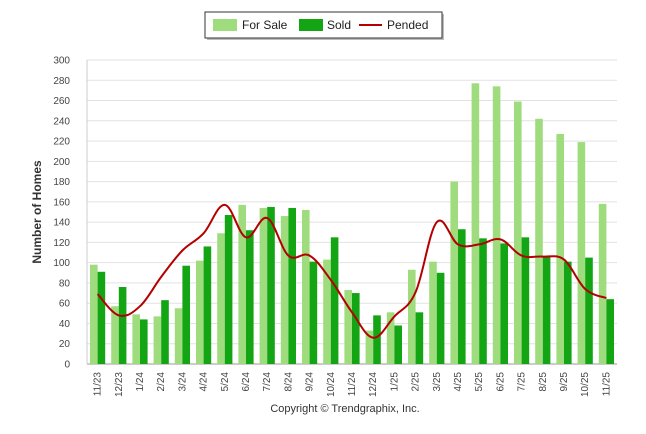 The height and width of the screenshot is (434, 646). Describe the element at coordinates (65, 344) in the screenshot. I see `y-tick-label: 20` at that location.